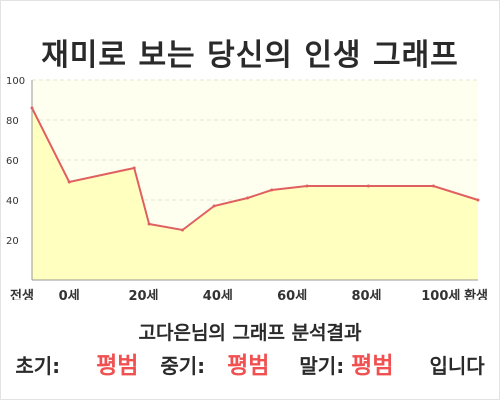  What do you see at coordinates (440, 294) in the screenshot?
I see `x-tick-label: 100세` at bounding box center [440, 294].